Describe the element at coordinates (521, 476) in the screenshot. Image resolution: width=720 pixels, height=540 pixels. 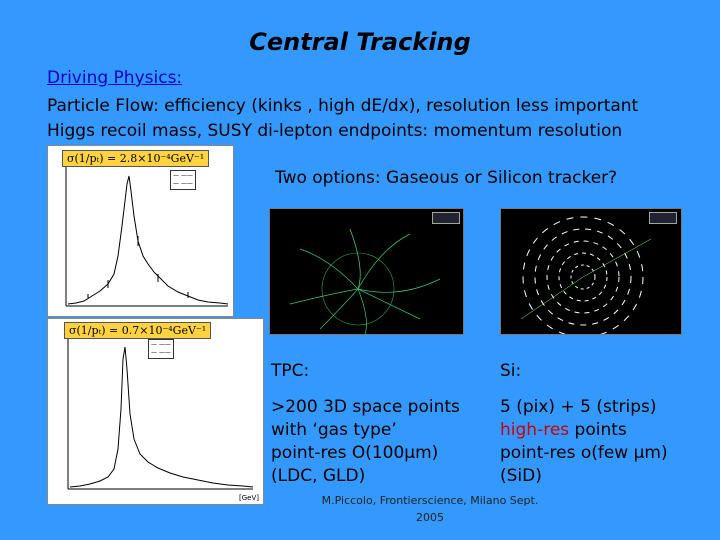
I see `si-line-4: (SiD)` at that location.